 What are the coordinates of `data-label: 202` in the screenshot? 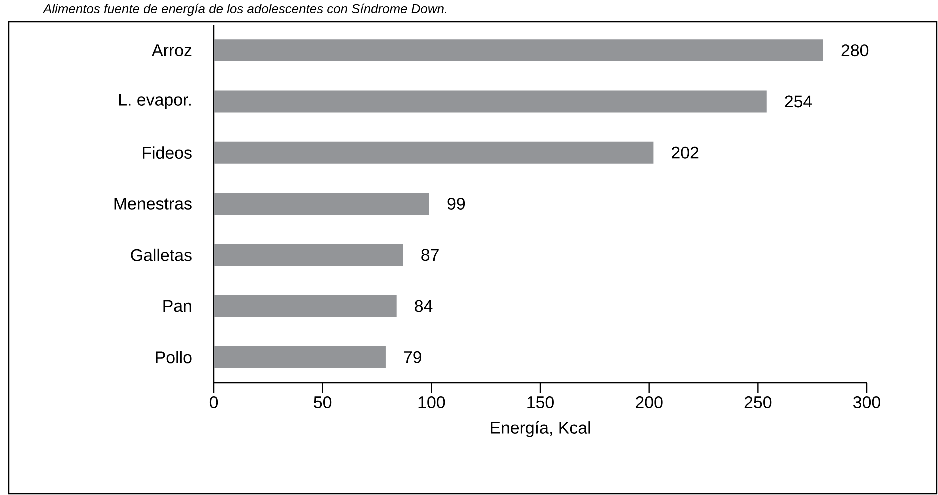 It's located at (685, 152).